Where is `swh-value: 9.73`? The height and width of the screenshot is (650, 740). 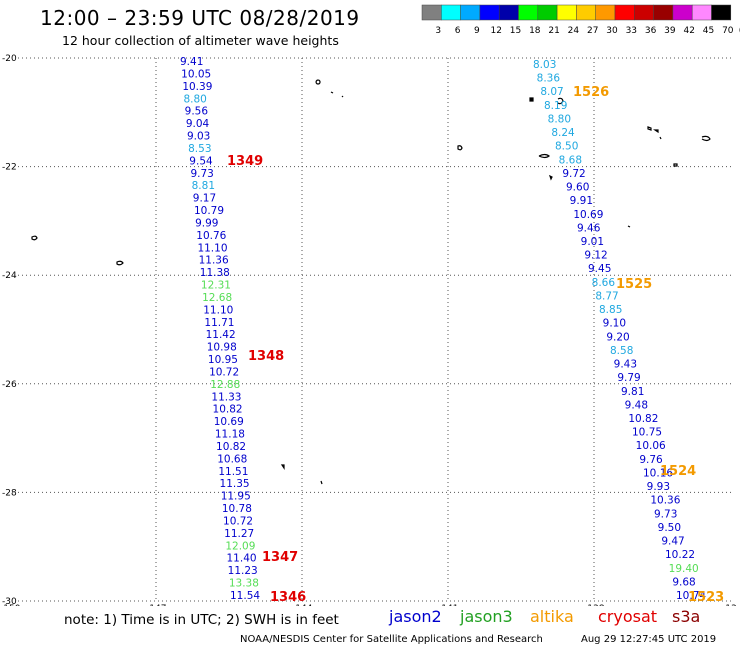 swh-value: 9.73 is located at coordinates (665, 514).